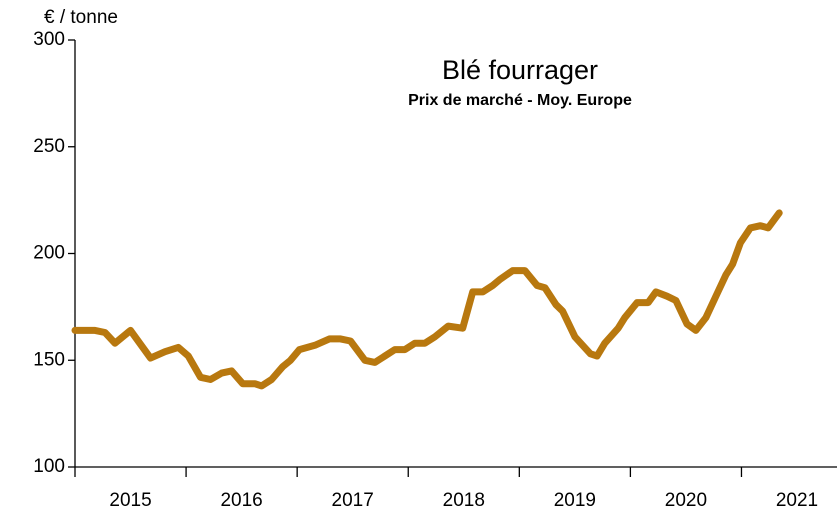 This screenshot has width=837, height=518. What do you see at coordinates (520, 70) in the screenshot?
I see `chart-title: Blé fourrager` at bounding box center [520, 70].